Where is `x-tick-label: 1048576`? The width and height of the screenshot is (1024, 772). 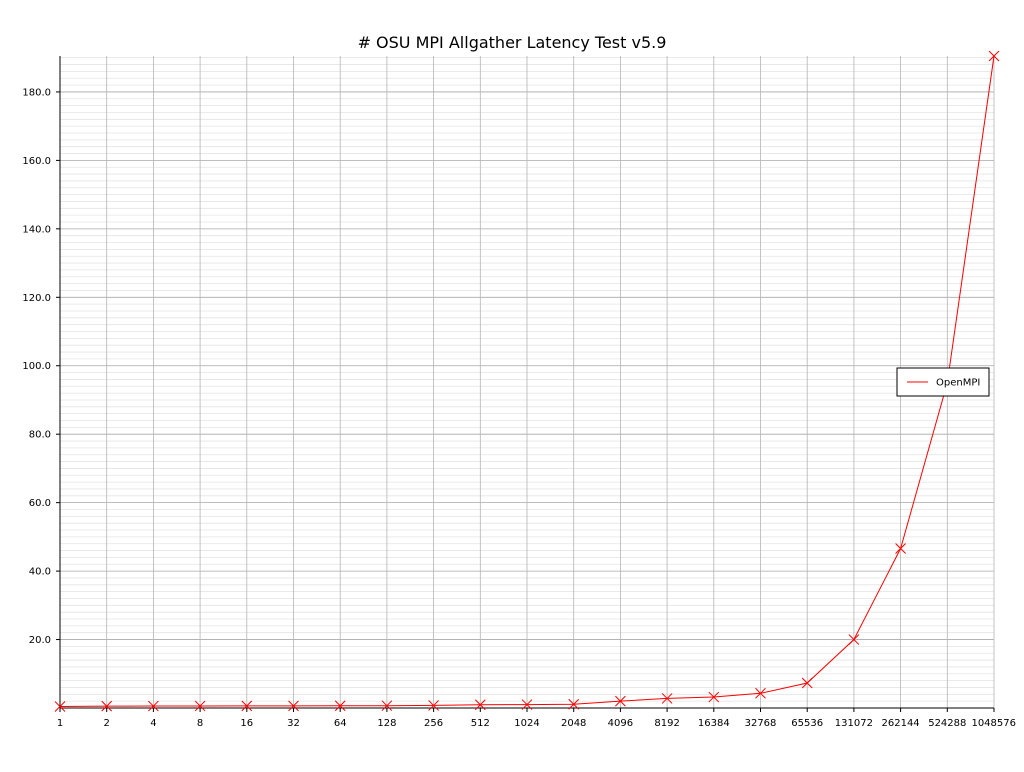
x-tick-label: 1048576 is located at coordinates (993, 723).